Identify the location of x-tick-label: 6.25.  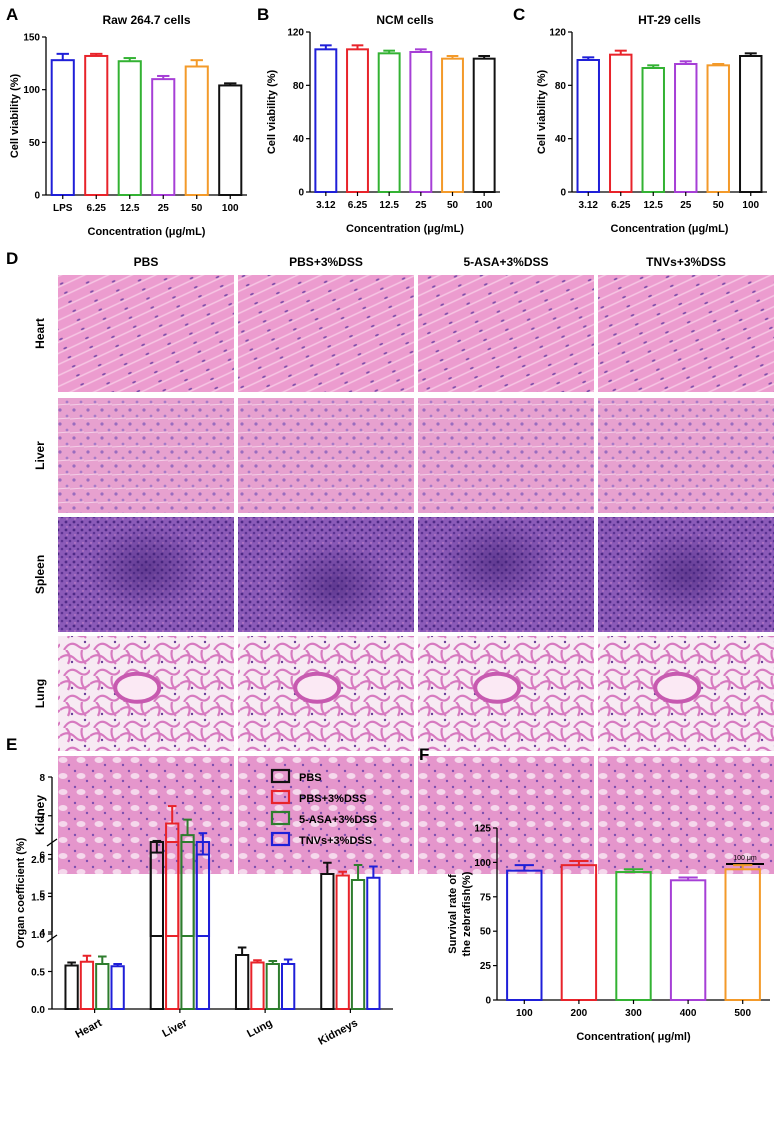
(621, 205).